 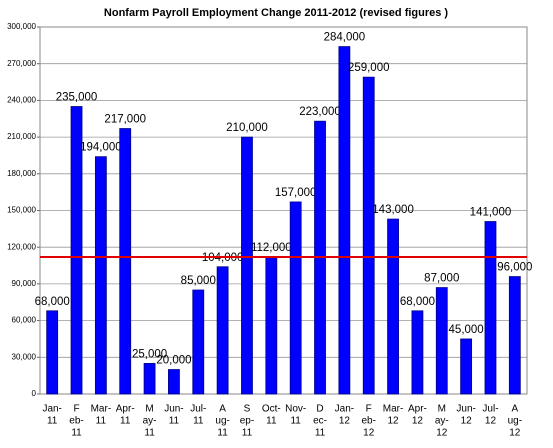 What do you see at coordinates (441, 279) in the screenshot?
I see `value-label: 87,000` at bounding box center [441, 279].